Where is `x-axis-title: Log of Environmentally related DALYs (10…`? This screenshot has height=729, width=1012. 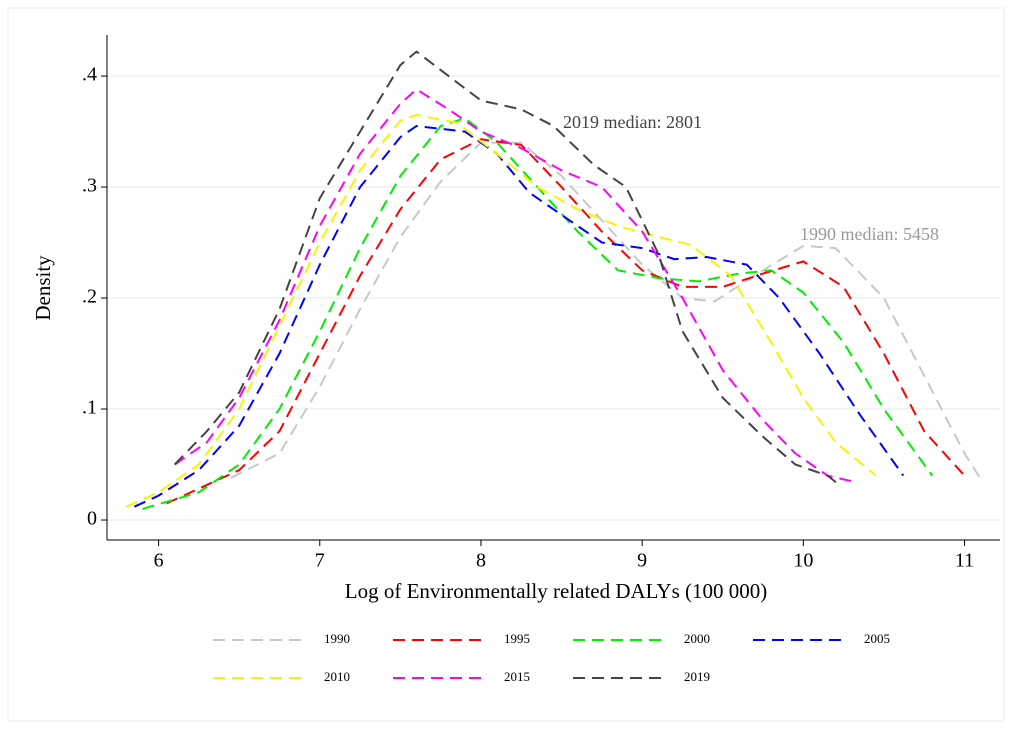
x-axis-title: Log of Environmentally related DALYs (10… is located at coordinates (556, 591).